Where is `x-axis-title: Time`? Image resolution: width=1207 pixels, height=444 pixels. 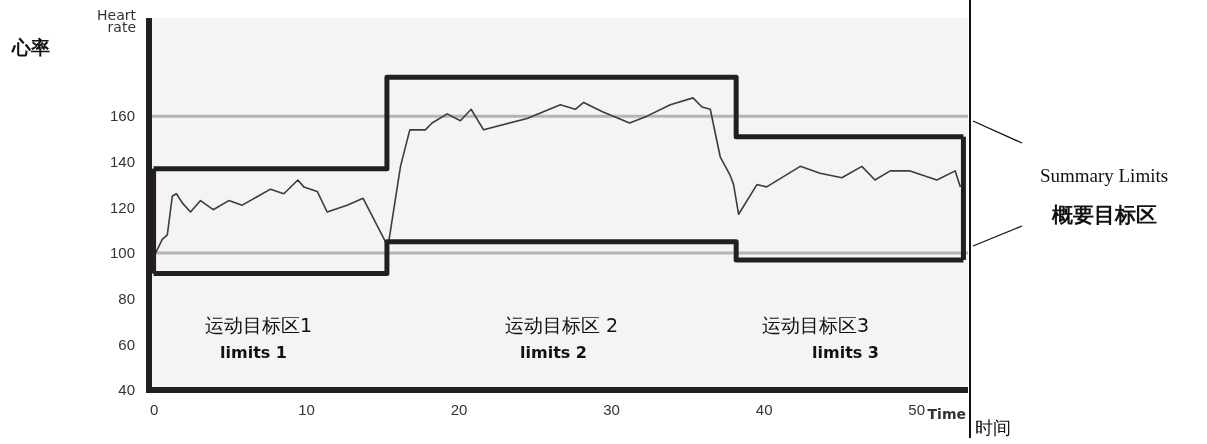
x-axis-title: Time is located at coordinates (946, 414).